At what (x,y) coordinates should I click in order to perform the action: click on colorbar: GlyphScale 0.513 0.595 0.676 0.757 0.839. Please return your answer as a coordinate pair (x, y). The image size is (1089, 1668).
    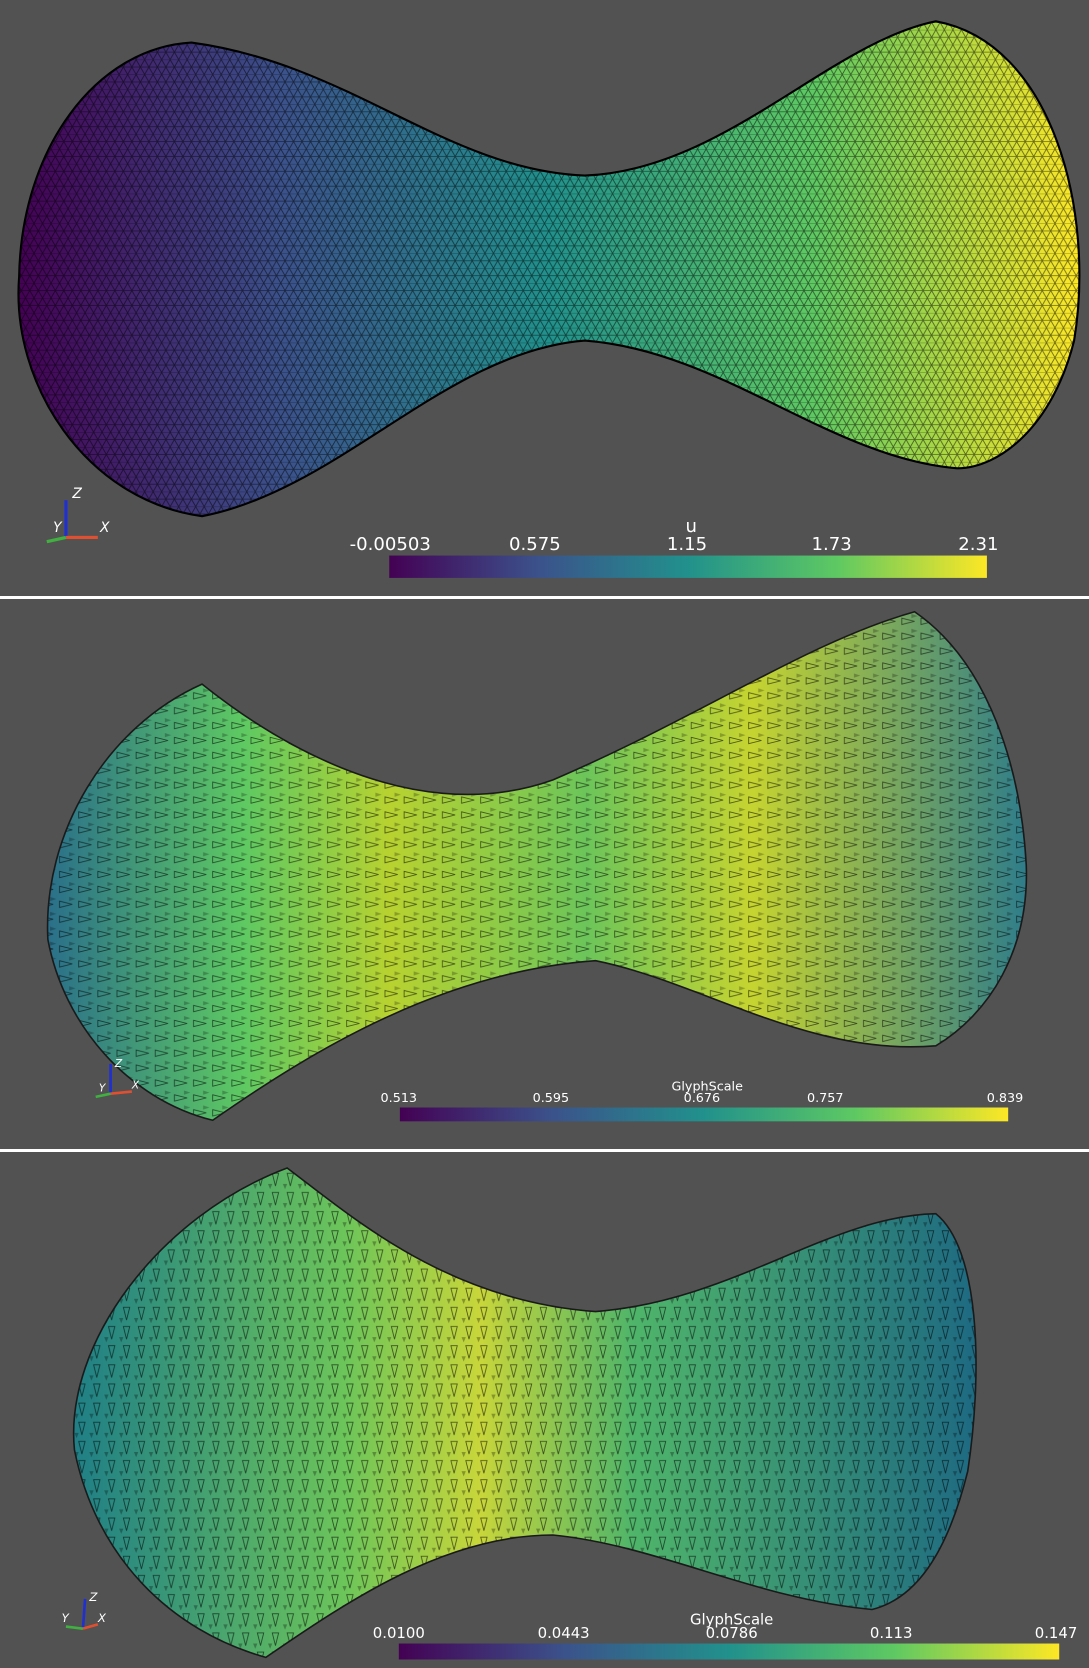
    Looking at the image, I should click on (702, 1100).